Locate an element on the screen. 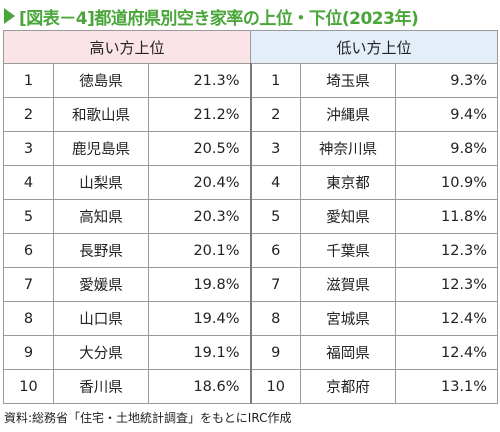 The height and width of the screenshot is (432, 500). high-rank-cell: 6 is located at coordinates (28, 250).